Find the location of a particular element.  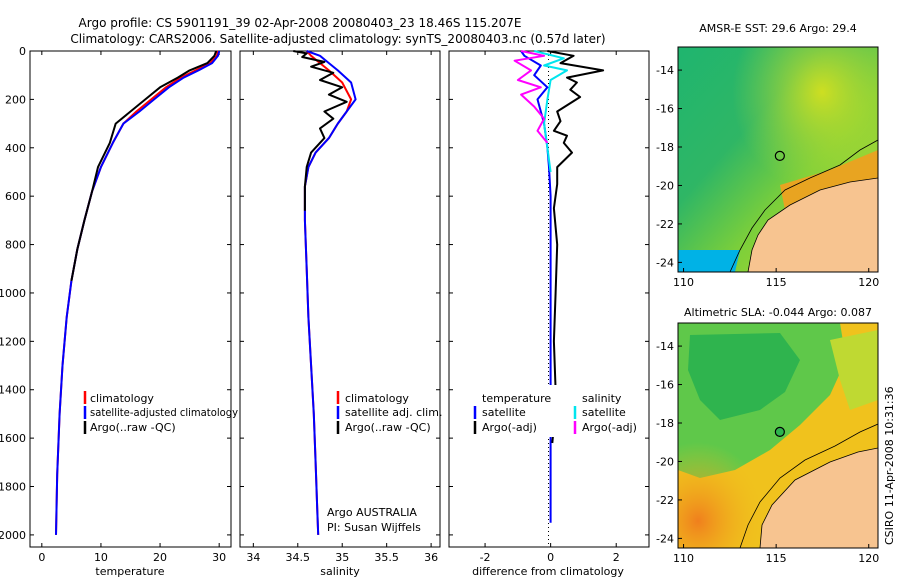

salinity-argo-raw-qc-line is located at coordinates (320, 130).